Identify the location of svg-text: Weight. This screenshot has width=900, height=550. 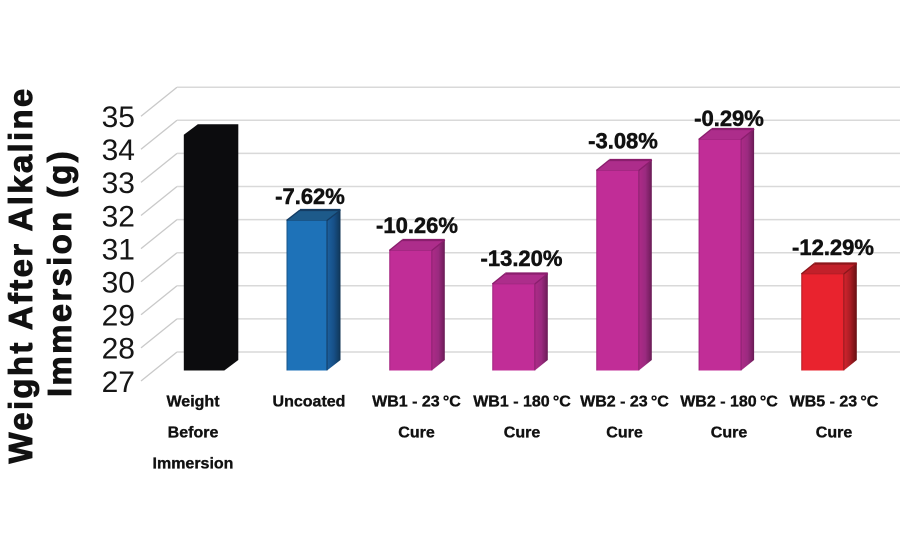
(193, 402).